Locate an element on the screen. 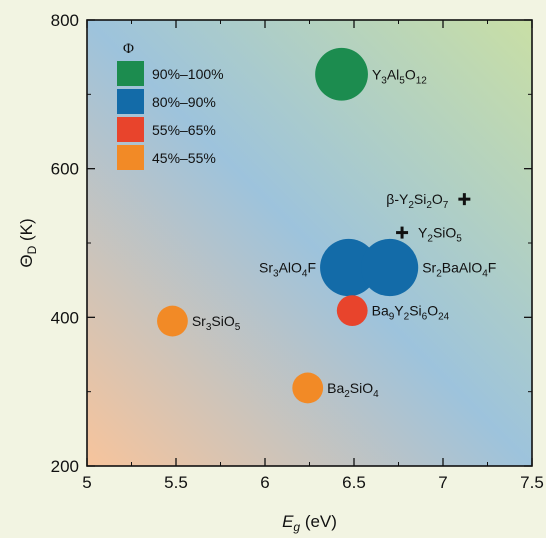 The height and width of the screenshot is (538, 546). point-sr3sio5-label: Sr3SiO5 is located at coordinates (216, 323).